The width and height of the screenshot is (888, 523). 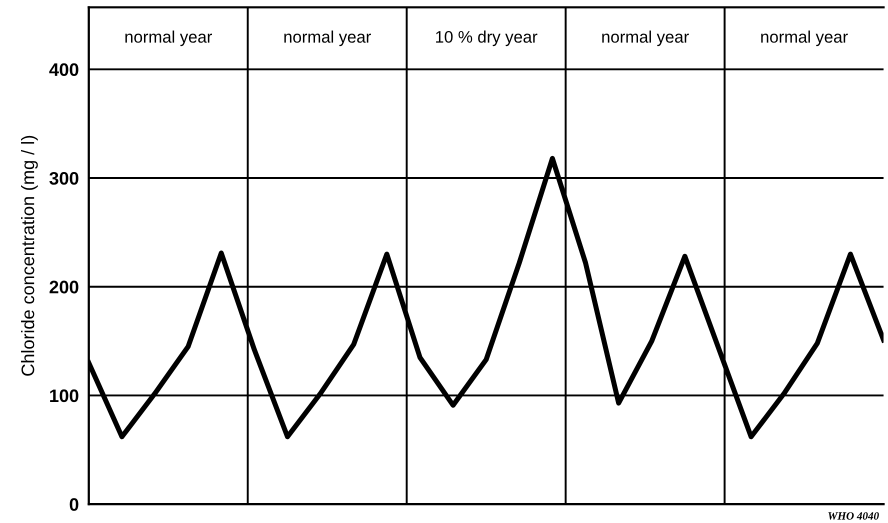 I want to click on text: WHO 4040, so click(x=853, y=516).